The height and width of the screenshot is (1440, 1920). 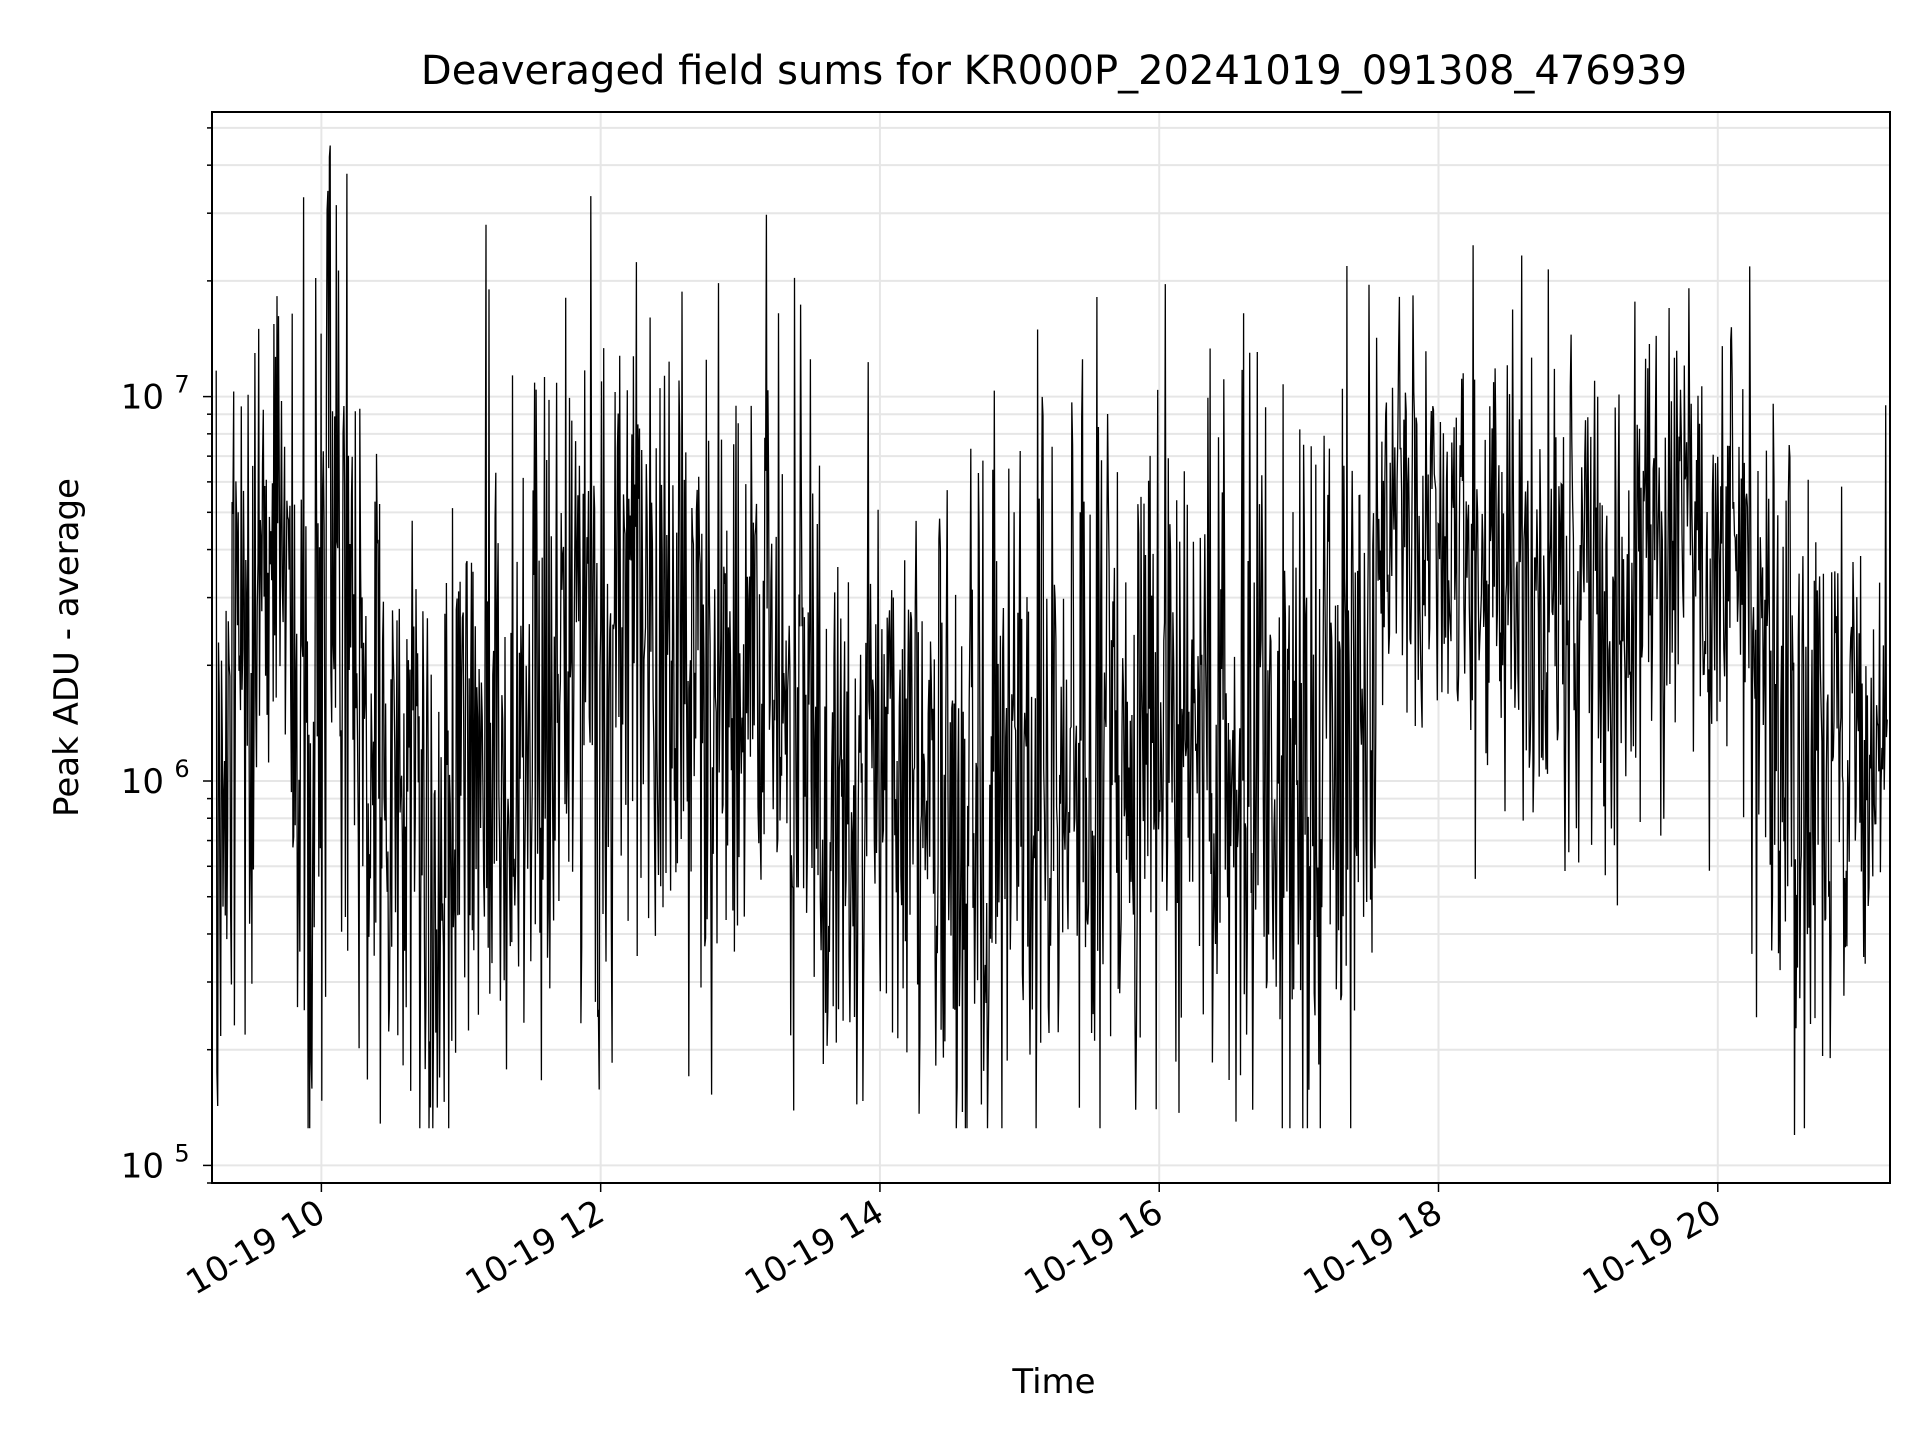 I want to click on y-axis-label: Peak ADU - average, so click(x=67, y=647).